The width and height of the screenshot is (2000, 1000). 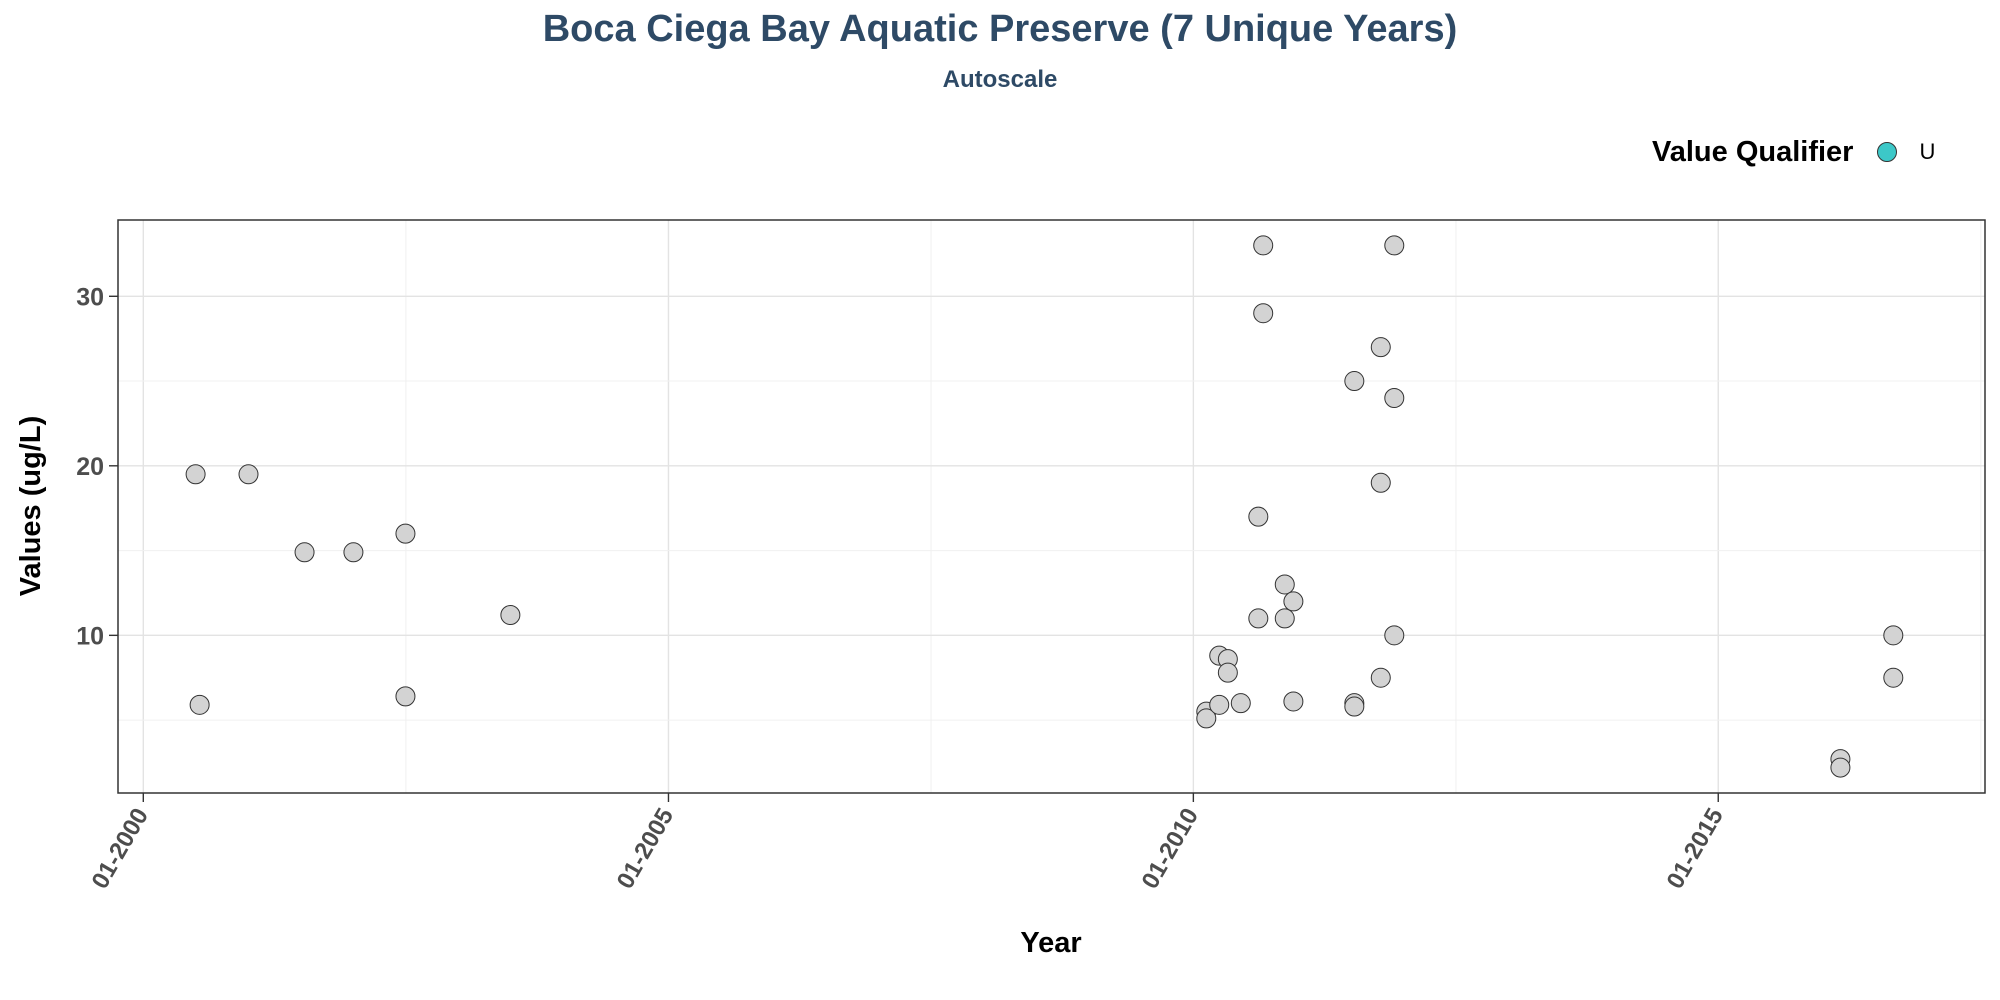 I want to click on legend: Value Qualifier U, so click(x=1793, y=152).